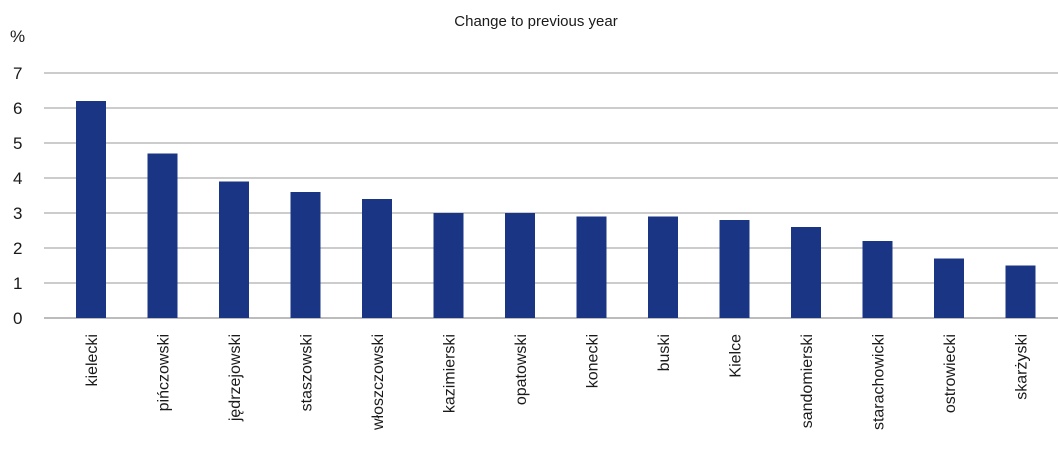 This screenshot has height=464, width=1058. What do you see at coordinates (736, 356) in the screenshot?
I see `x-tick-label: Kielce` at bounding box center [736, 356].